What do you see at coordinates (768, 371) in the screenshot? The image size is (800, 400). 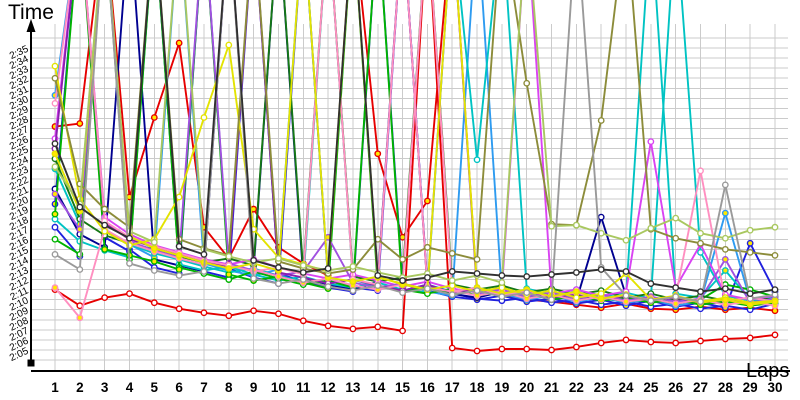 I see `x-axis-title: Laps` at bounding box center [768, 371].